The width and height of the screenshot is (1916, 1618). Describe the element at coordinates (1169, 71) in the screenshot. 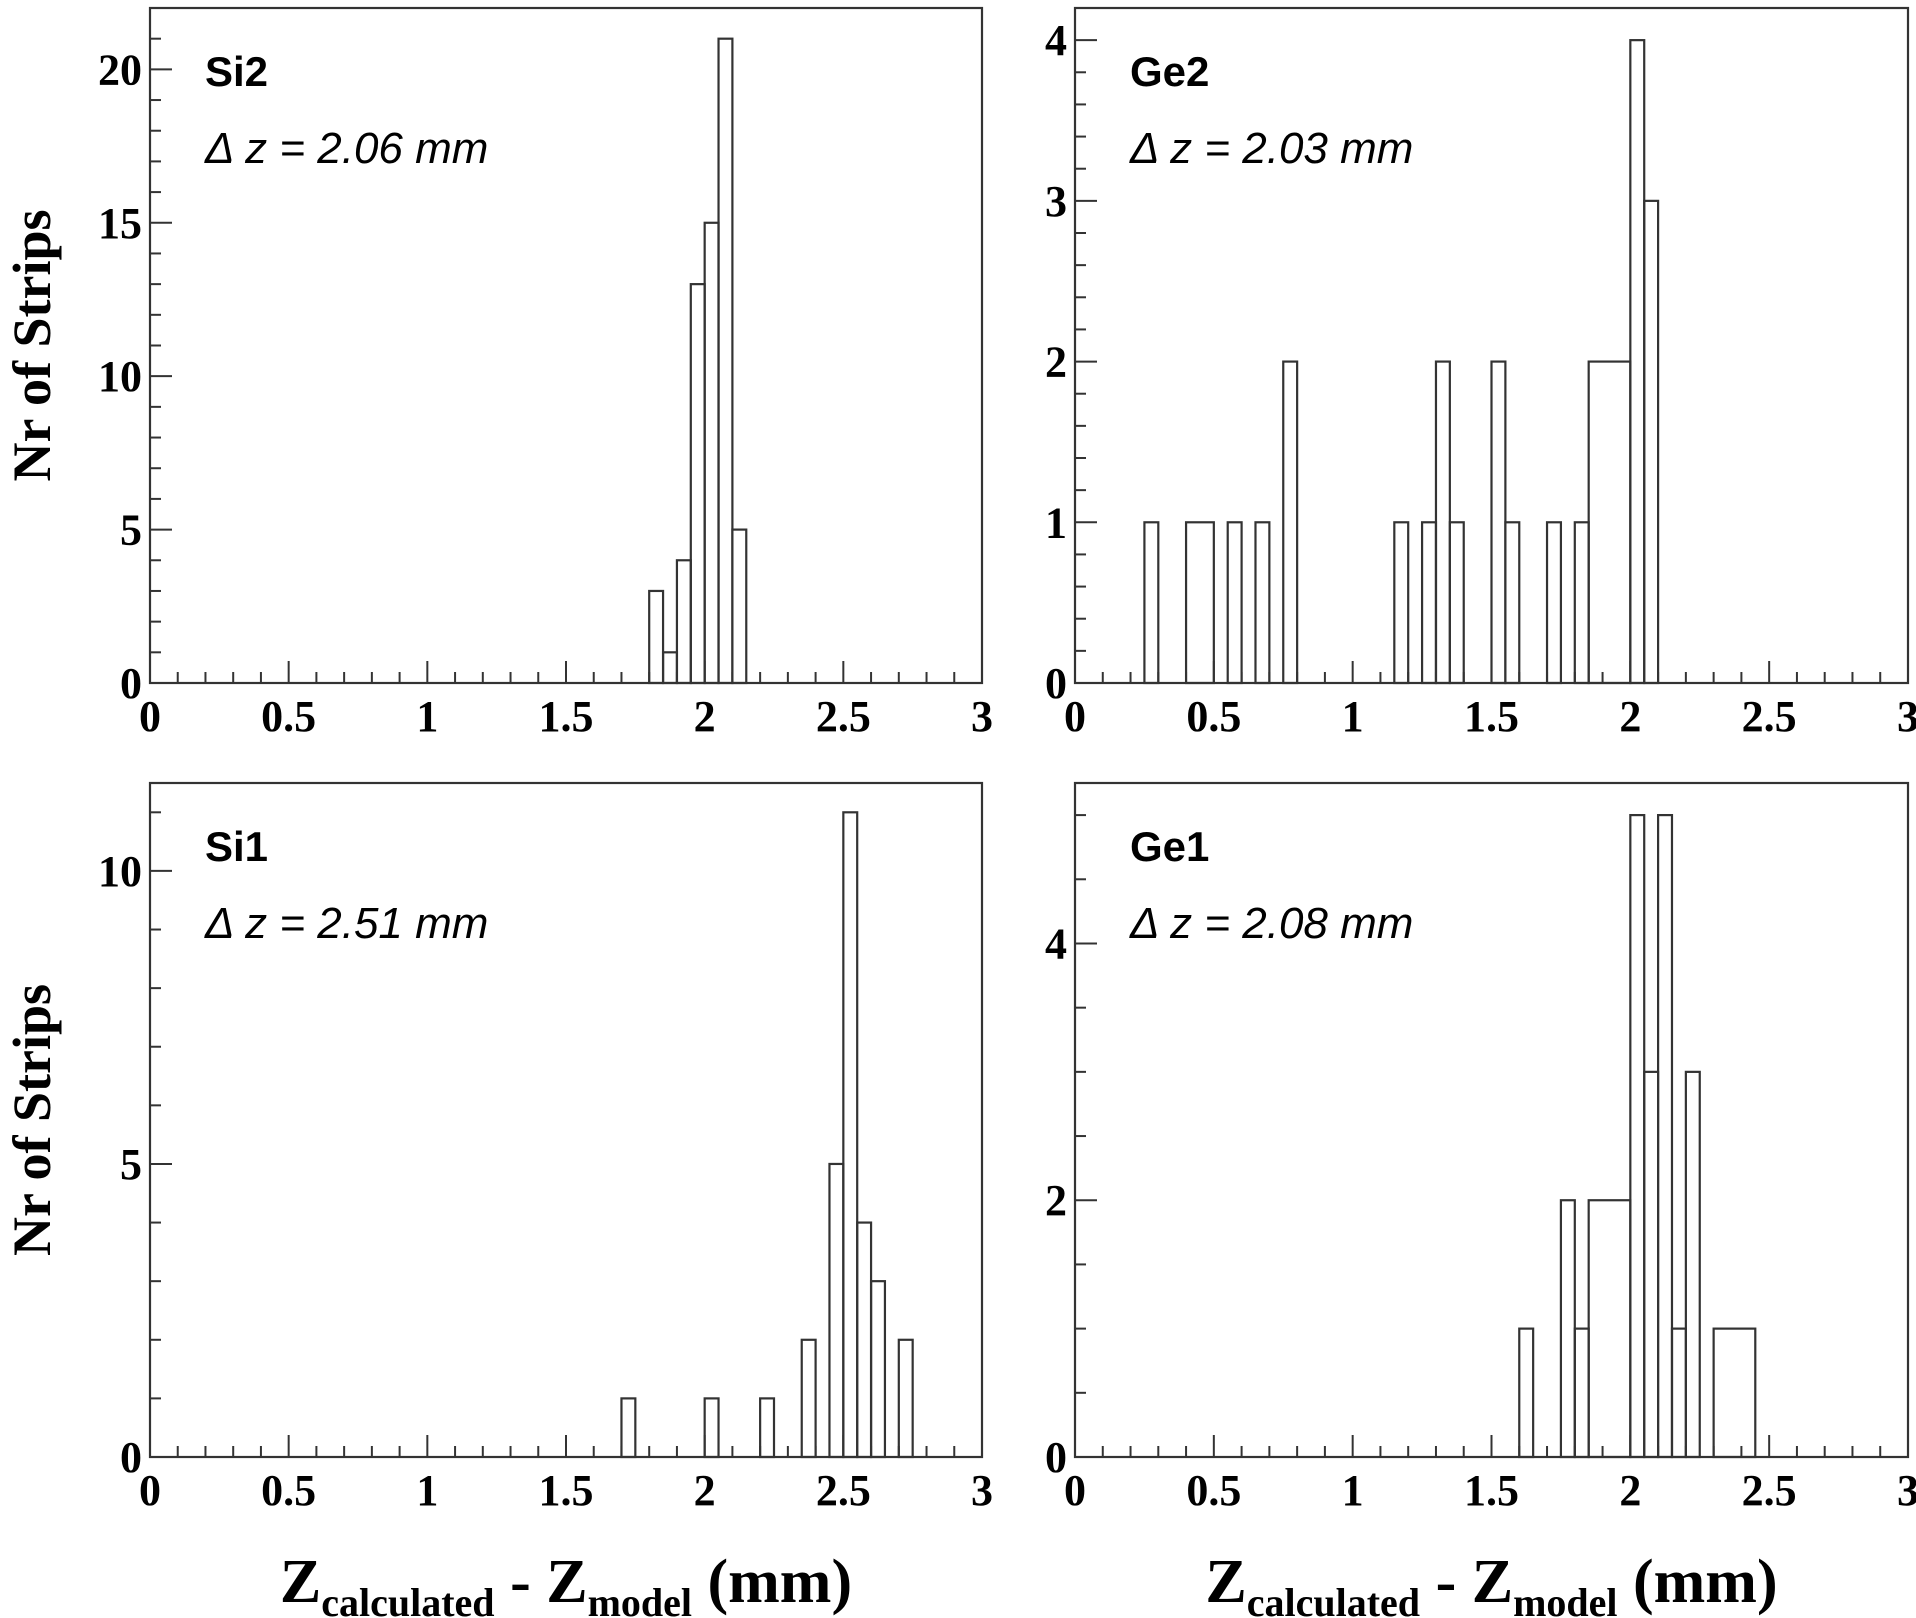

I see `panel-name: Ge2` at that location.